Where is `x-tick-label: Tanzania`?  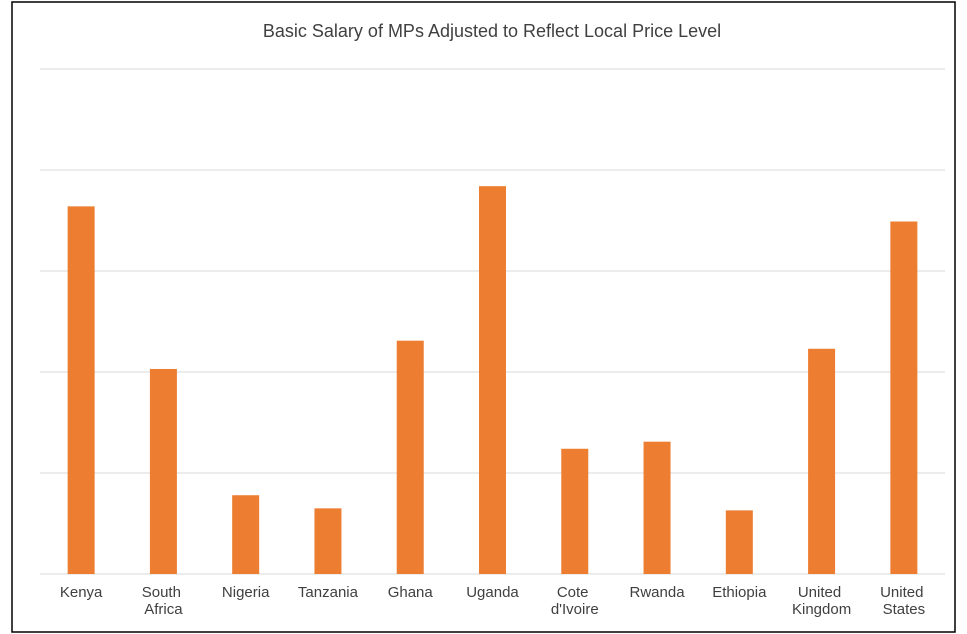
x-tick-label: Tanzania is located at coordinates (328, 592).